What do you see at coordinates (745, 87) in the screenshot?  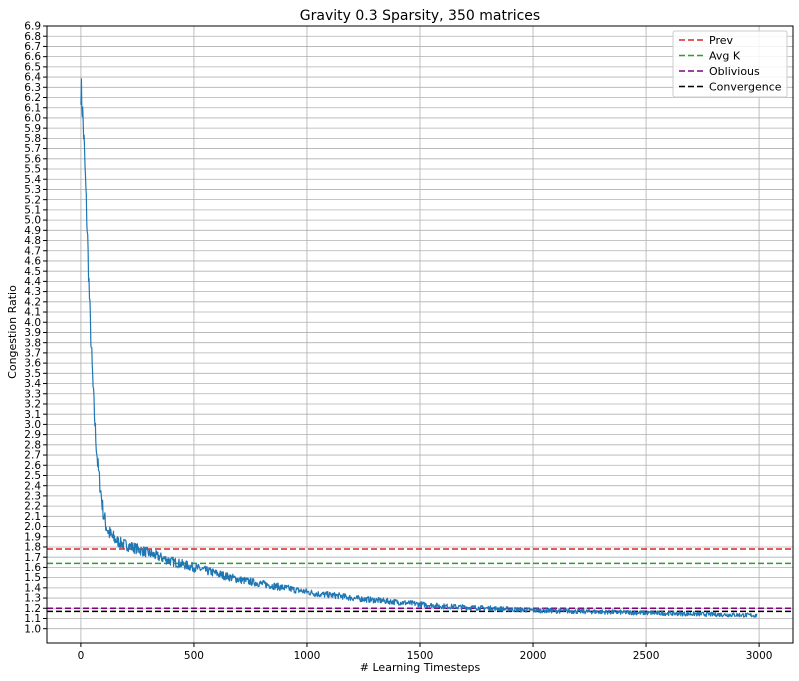 I see `legend-label: Convergence` at bounding box center [745, 87].